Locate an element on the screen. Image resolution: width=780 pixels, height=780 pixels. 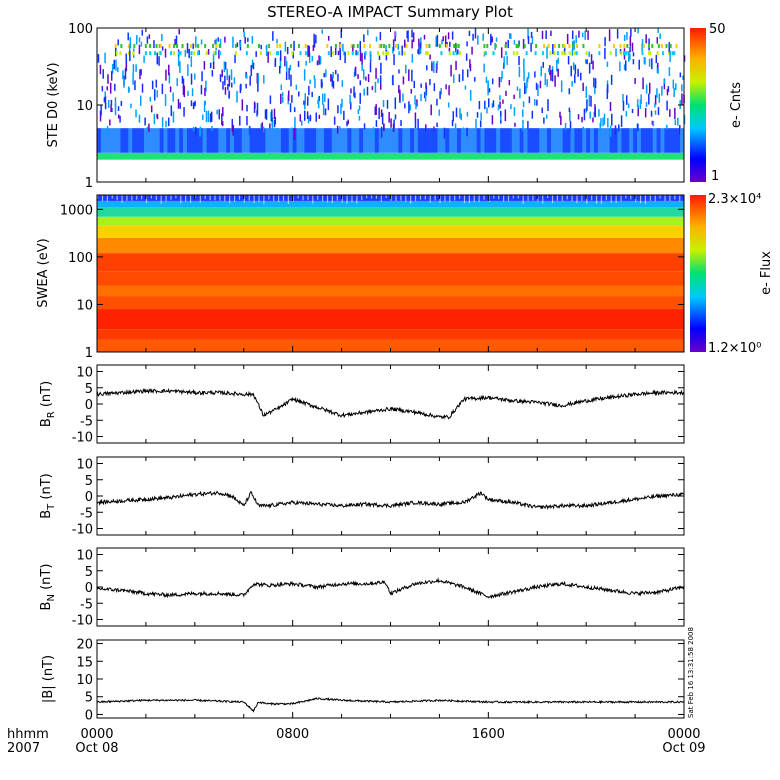
bn-ytick-label: 10 is located at coordinates (84, 556).